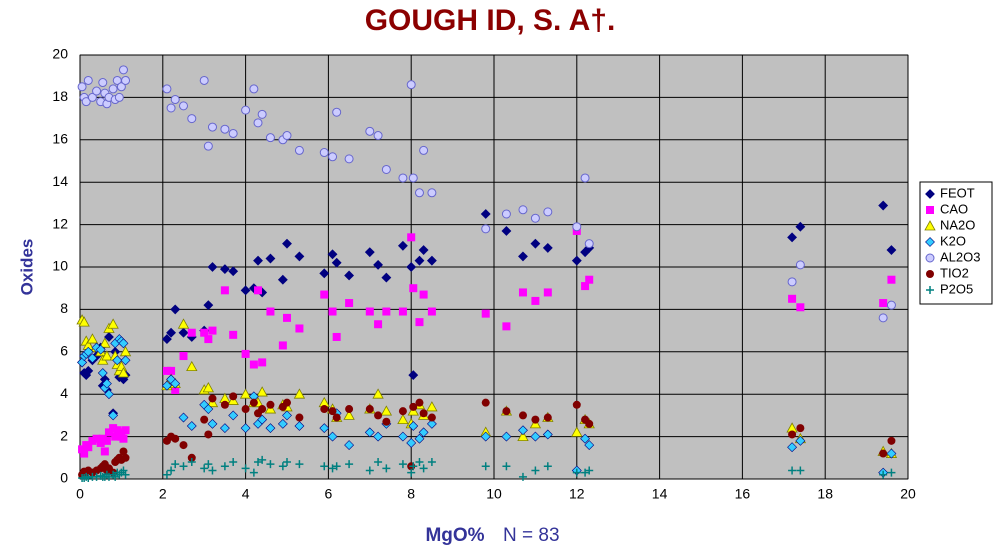 The height and width of the screenshot is (551, 1000). I want to click on legend-label: K2O, so click(953, 240).